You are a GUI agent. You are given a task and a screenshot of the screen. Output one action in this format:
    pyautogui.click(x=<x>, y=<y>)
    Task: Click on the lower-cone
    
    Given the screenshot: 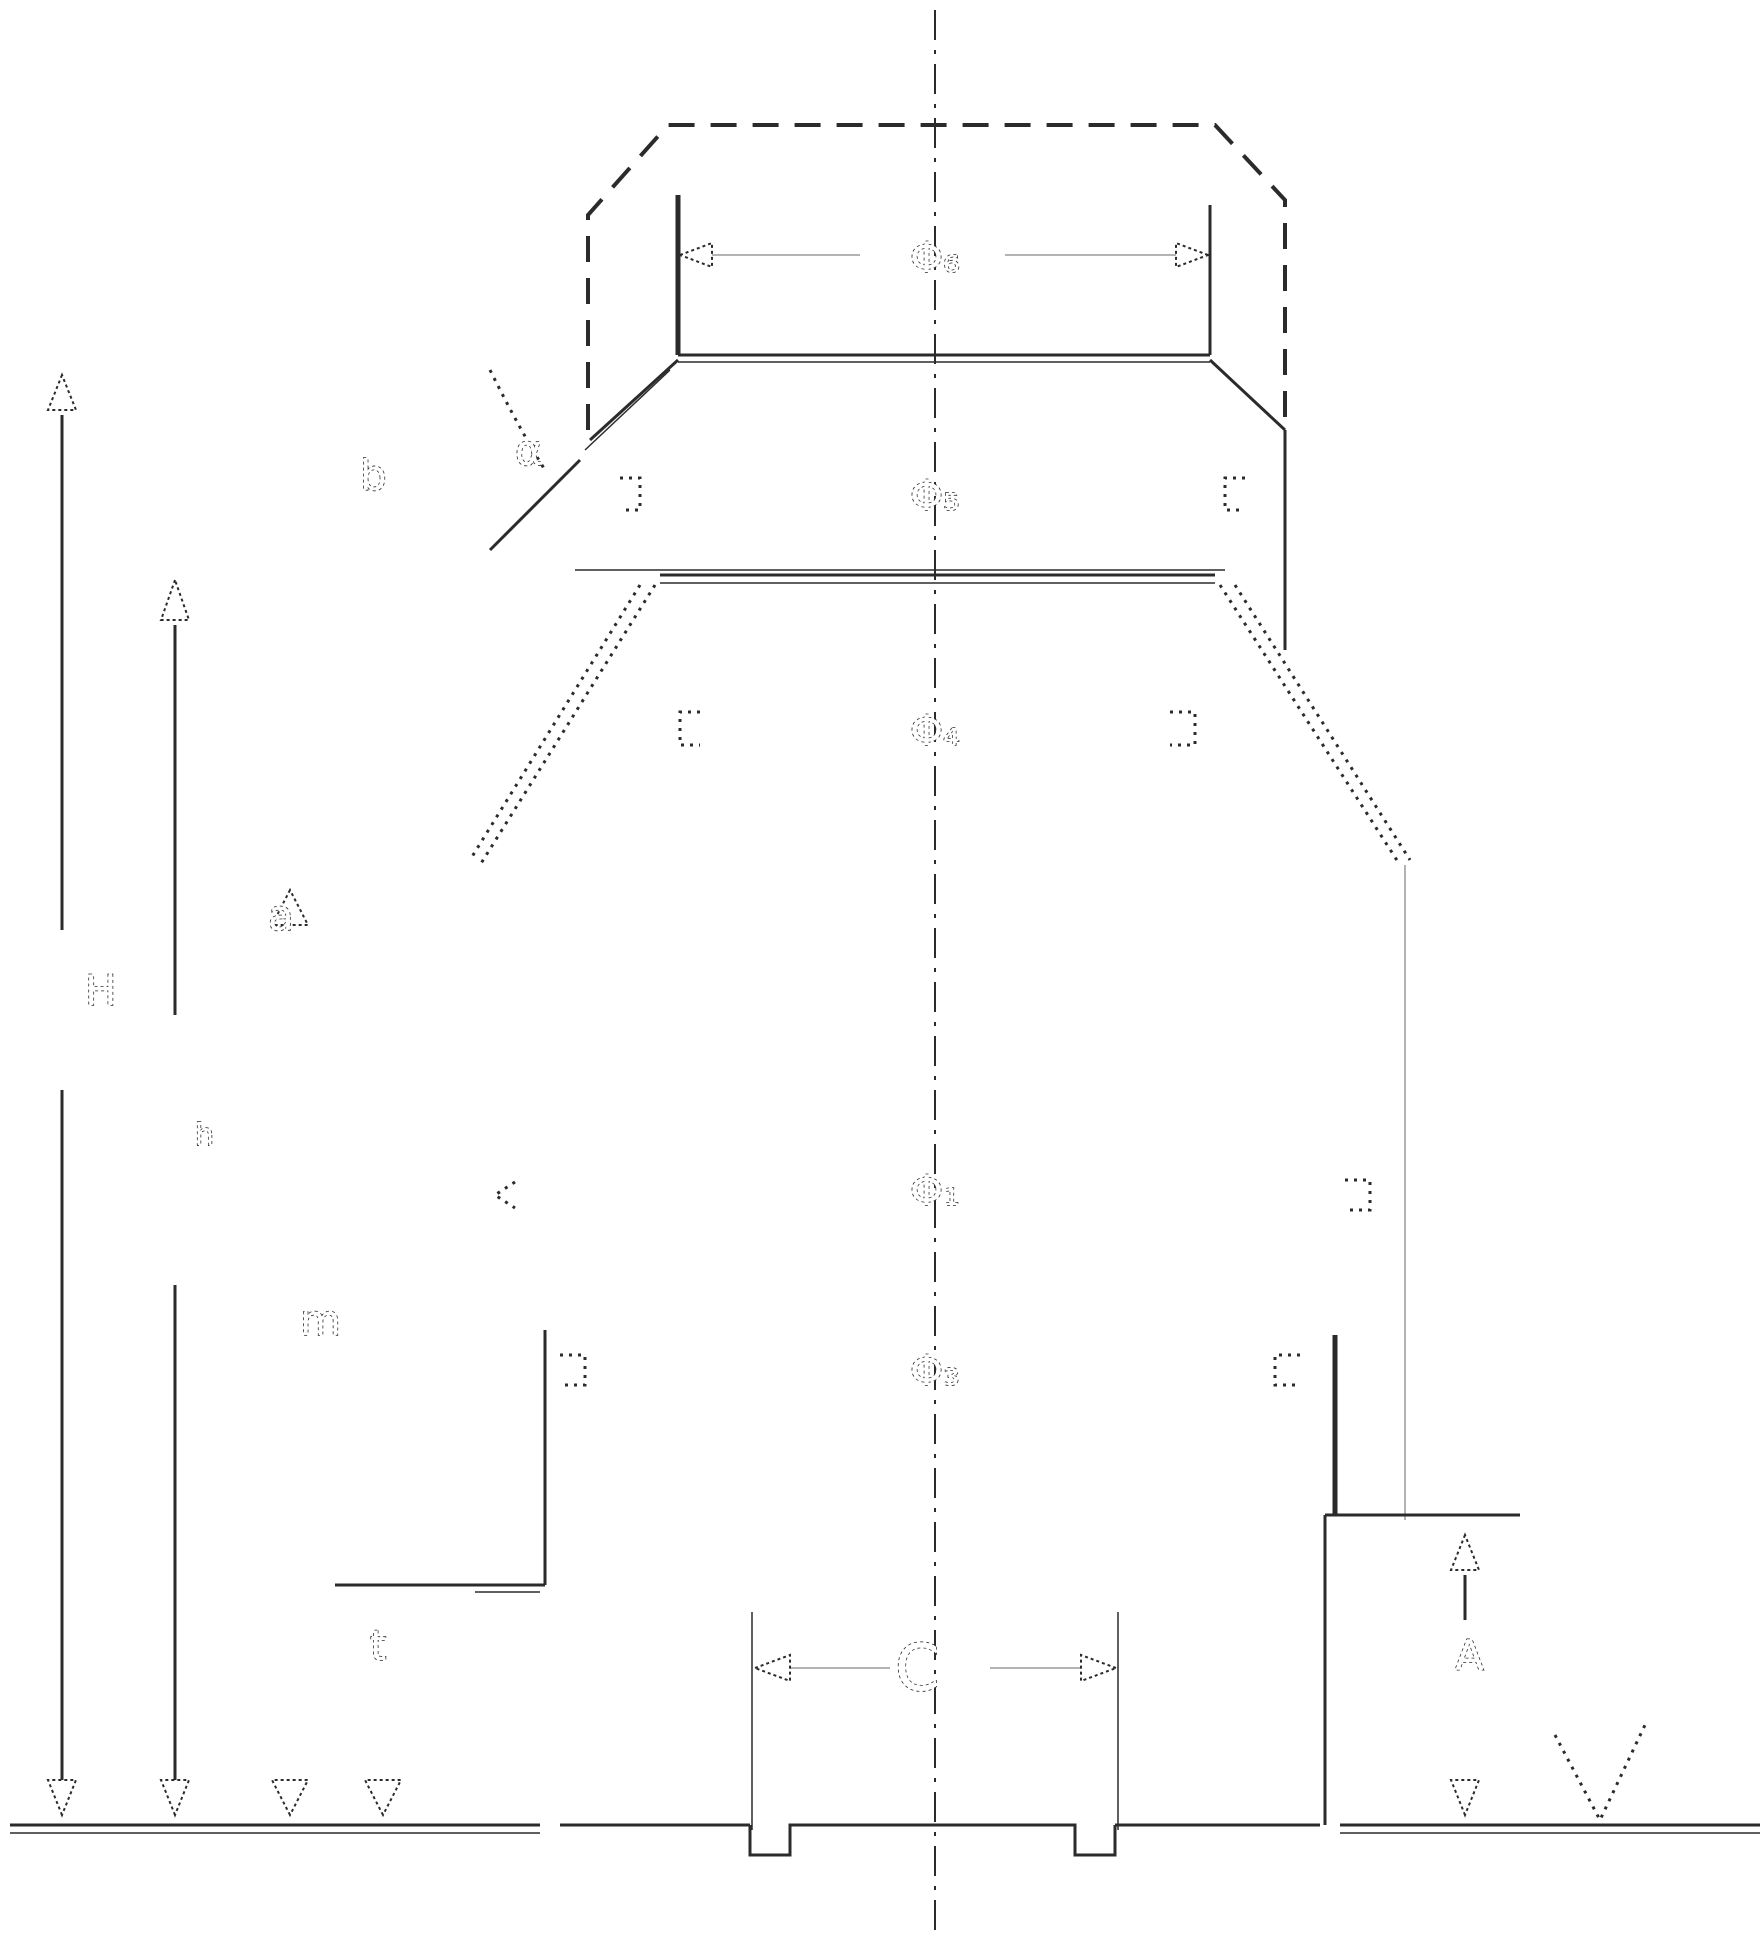 What is the action you would take?
    pyautogui.click(x=940, y=725)
    